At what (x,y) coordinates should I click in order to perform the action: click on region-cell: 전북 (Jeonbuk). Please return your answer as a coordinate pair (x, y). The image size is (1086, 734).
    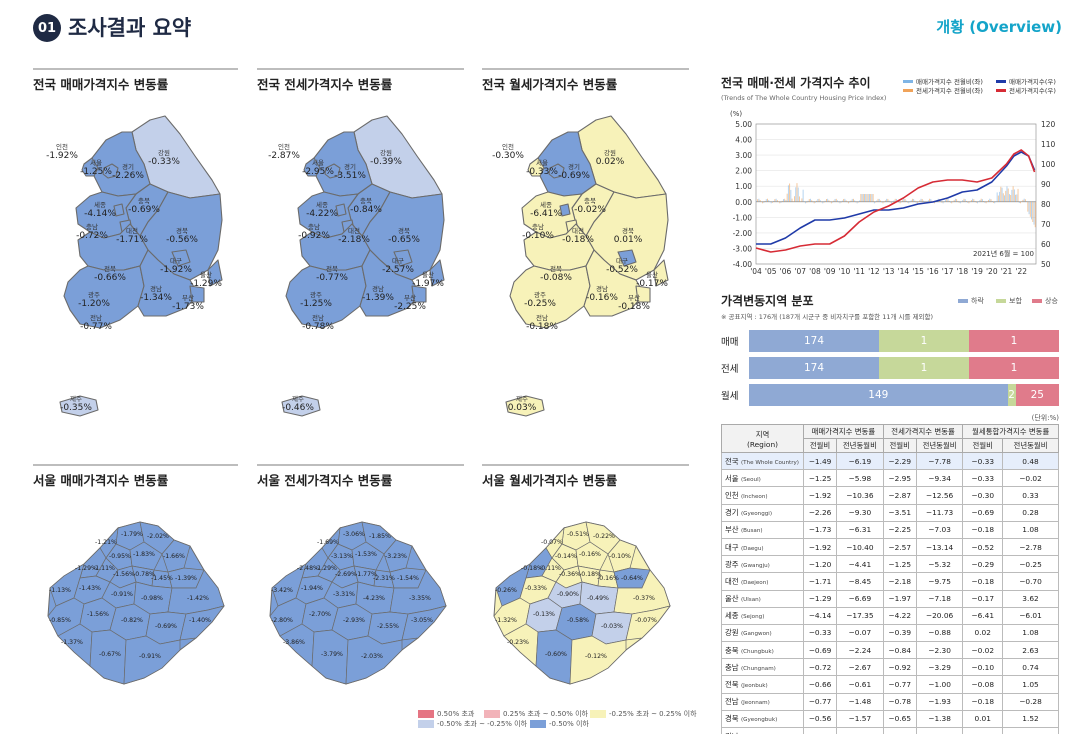
    Looking at the image, I should click on (762, 684).